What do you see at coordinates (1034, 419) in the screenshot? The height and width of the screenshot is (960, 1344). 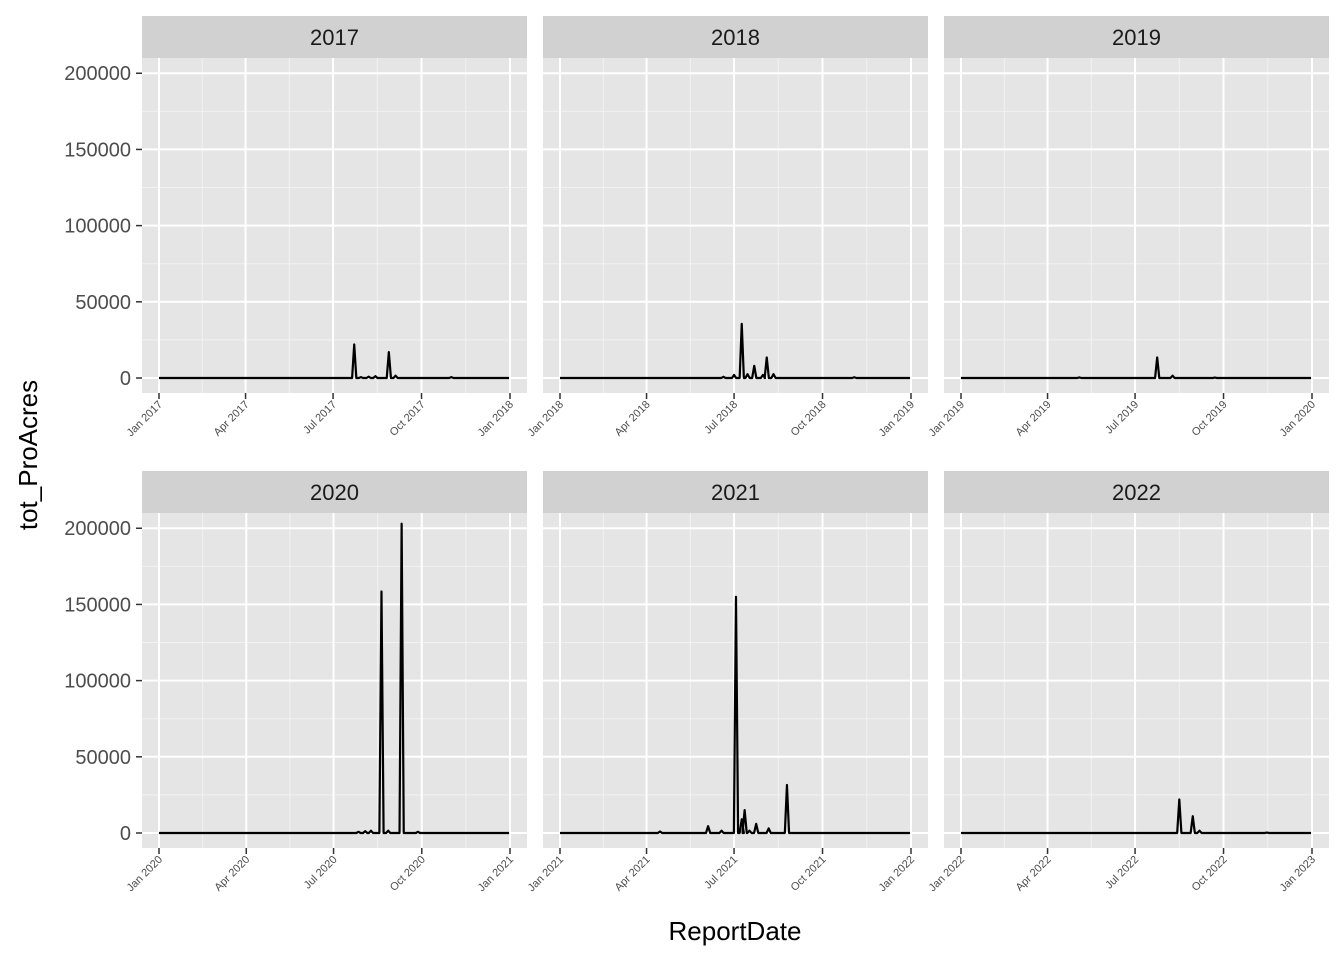 I see `x-tick-label: Apr 2019` at bounding box center [1034, 419].